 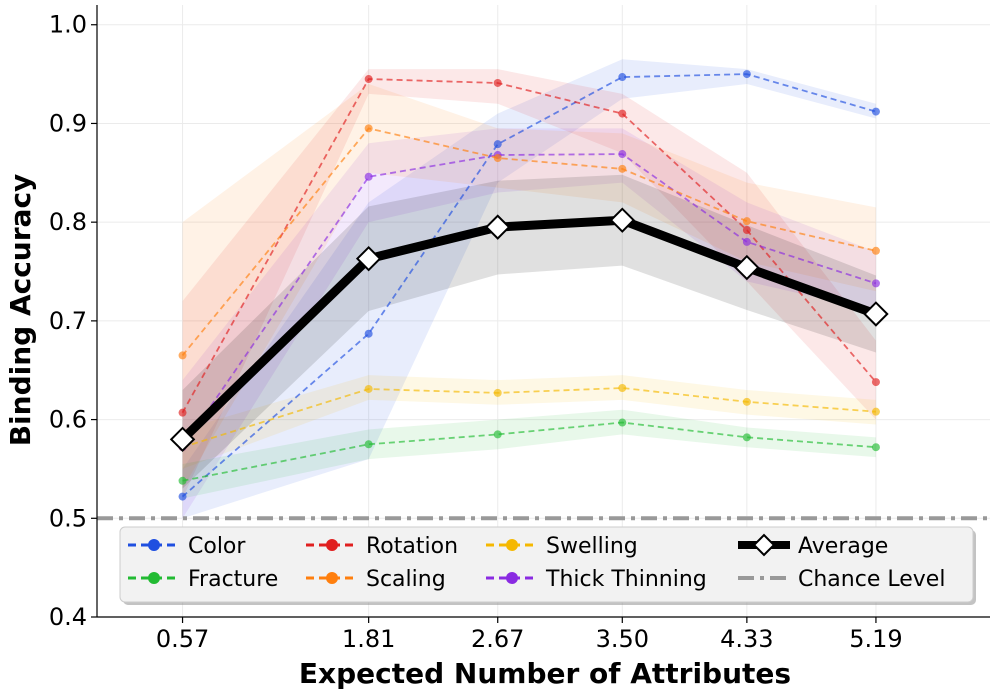 I want to click on legend-item-scaling: Scaling, so click(x=376, y=579).